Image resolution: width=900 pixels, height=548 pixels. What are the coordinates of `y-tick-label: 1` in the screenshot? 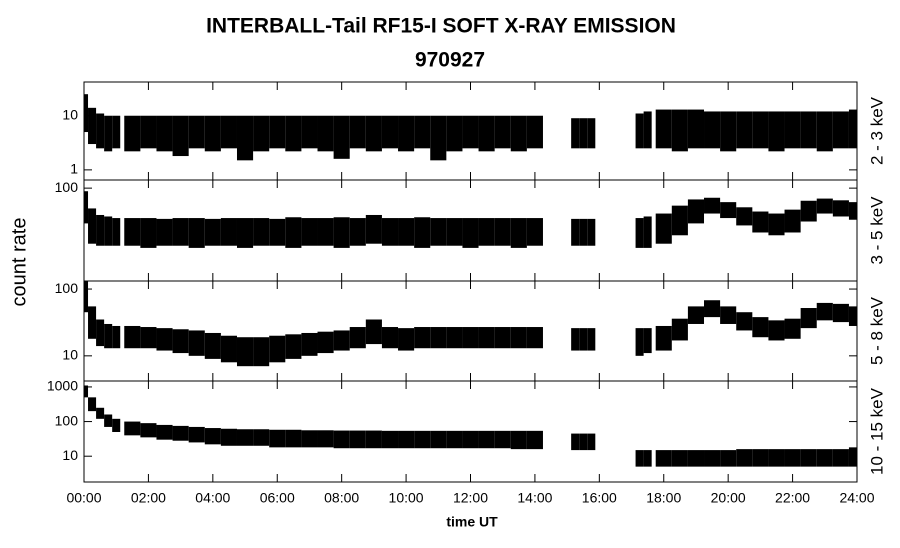 It's located at (74, 169).